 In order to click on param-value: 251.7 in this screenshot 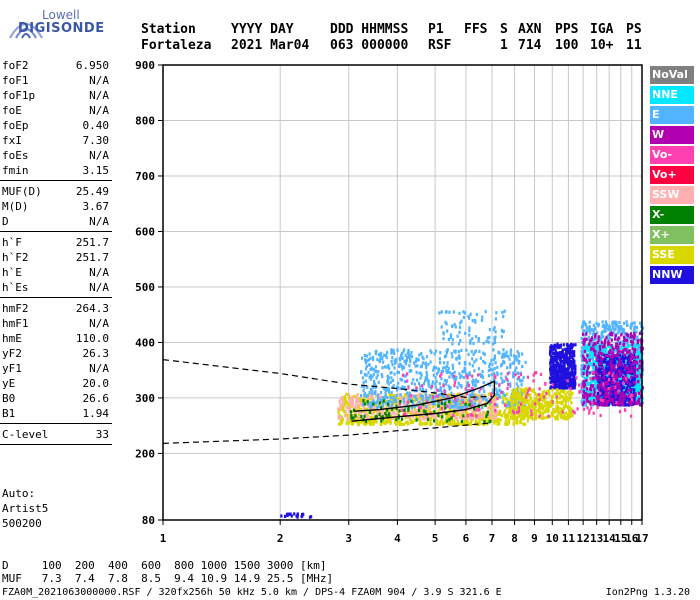, I will do `click(92, 257)`.